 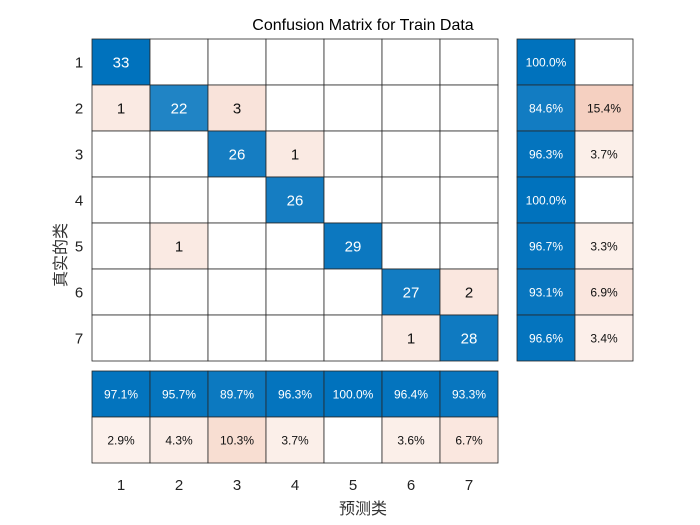 I want to click on column-summary-incorrect-label: 2.9%, so click(x=121, y=441).